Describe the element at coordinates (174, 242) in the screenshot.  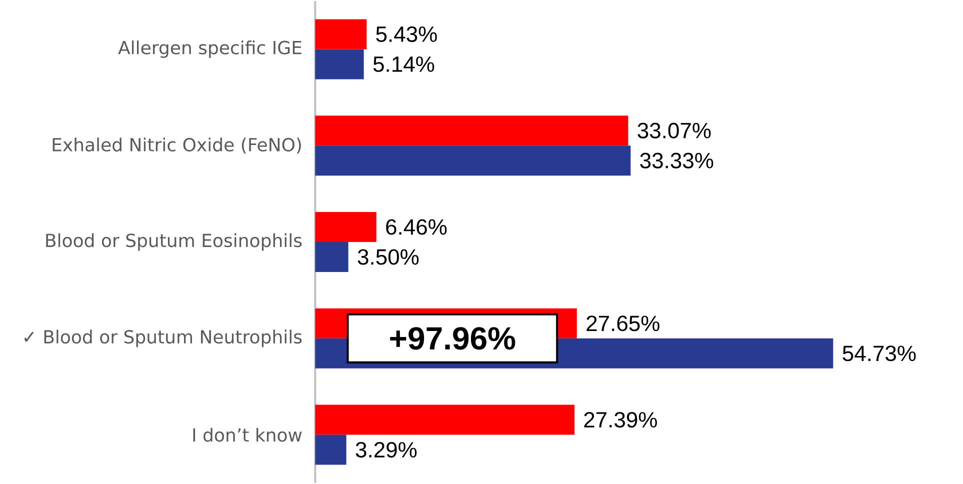
I see `y-tick-label: Blood or Sputum Eosinophils` at that location.